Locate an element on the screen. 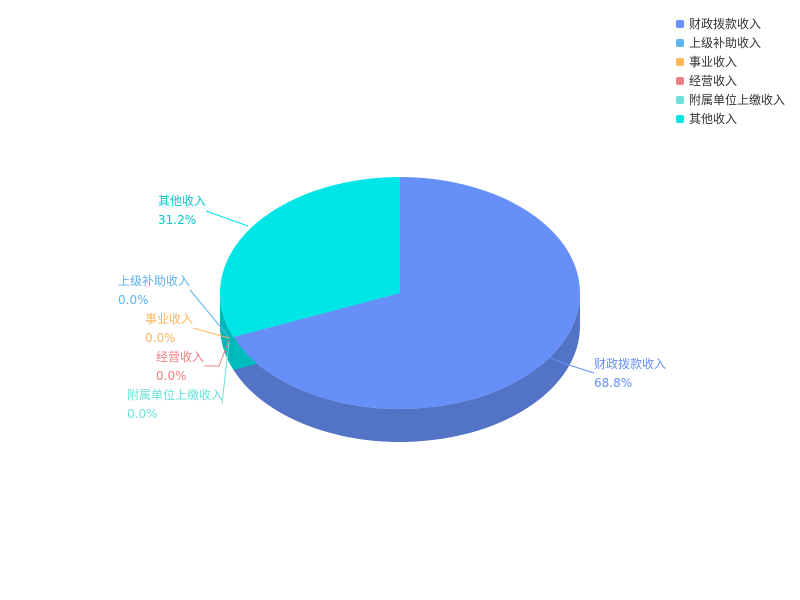  legend-label: 上级补助收入 is located at coordinates (725, 43).